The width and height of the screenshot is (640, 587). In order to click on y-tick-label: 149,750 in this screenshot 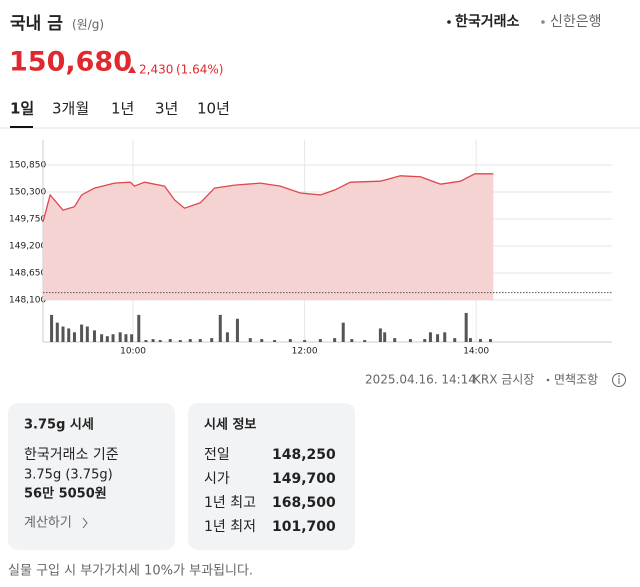, I will do `click(27, 220)`.